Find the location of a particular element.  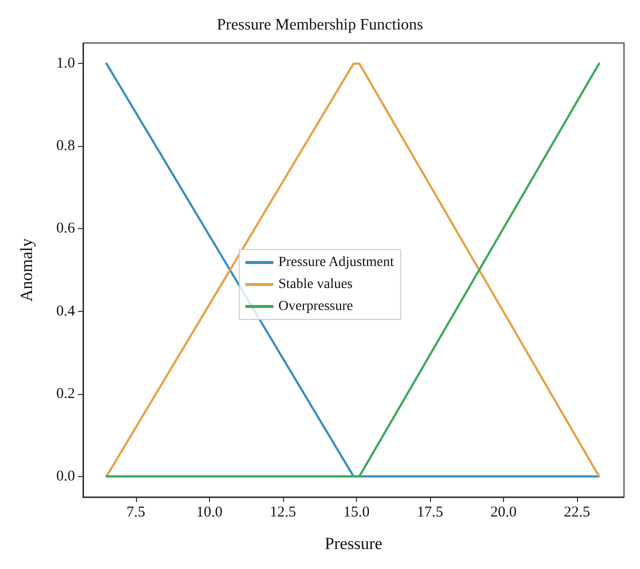

x-tick-label: 7.5 is located at coordinates (136, 512).